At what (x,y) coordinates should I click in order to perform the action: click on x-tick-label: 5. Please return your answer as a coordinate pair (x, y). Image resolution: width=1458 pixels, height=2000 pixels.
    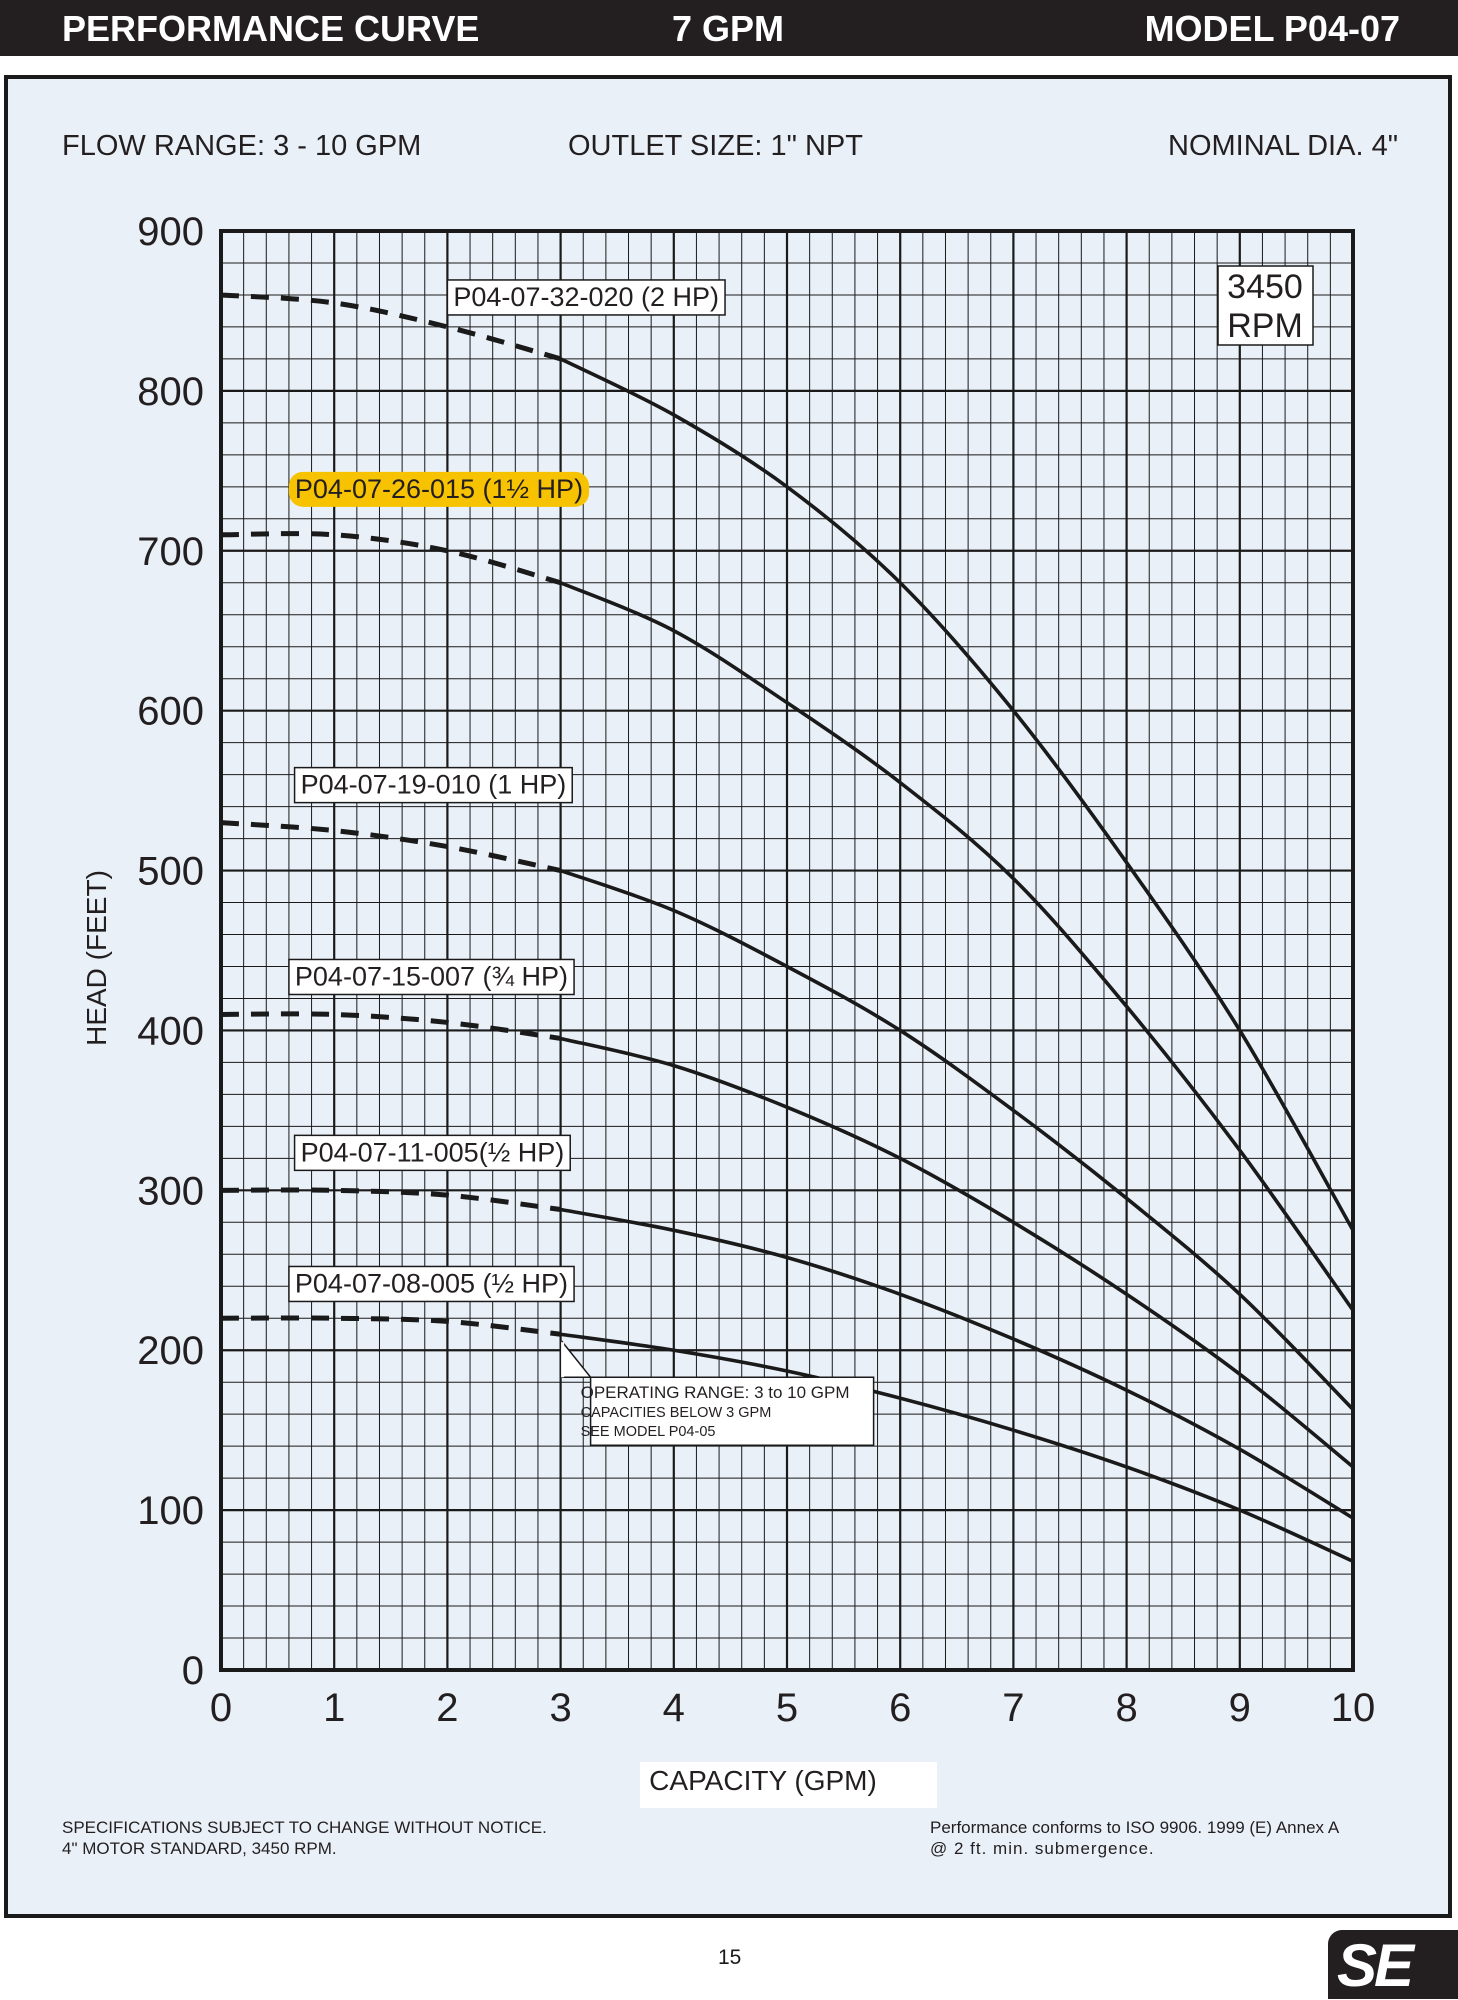
    Looking at the image, I should click on (787, 1708).